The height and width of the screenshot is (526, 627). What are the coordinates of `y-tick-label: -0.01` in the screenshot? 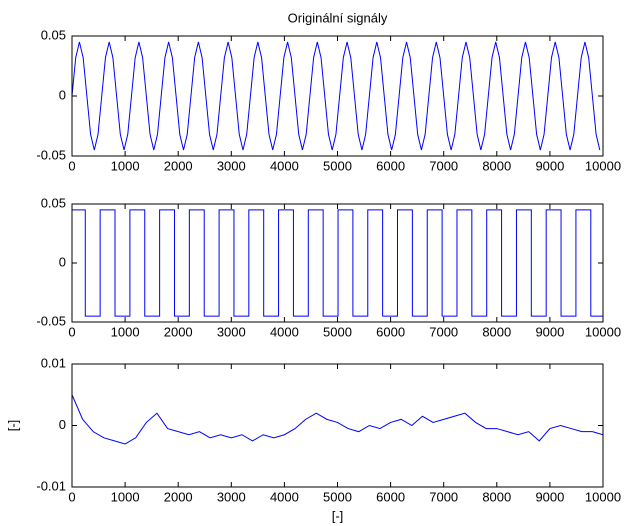 It's located at (51, 485).